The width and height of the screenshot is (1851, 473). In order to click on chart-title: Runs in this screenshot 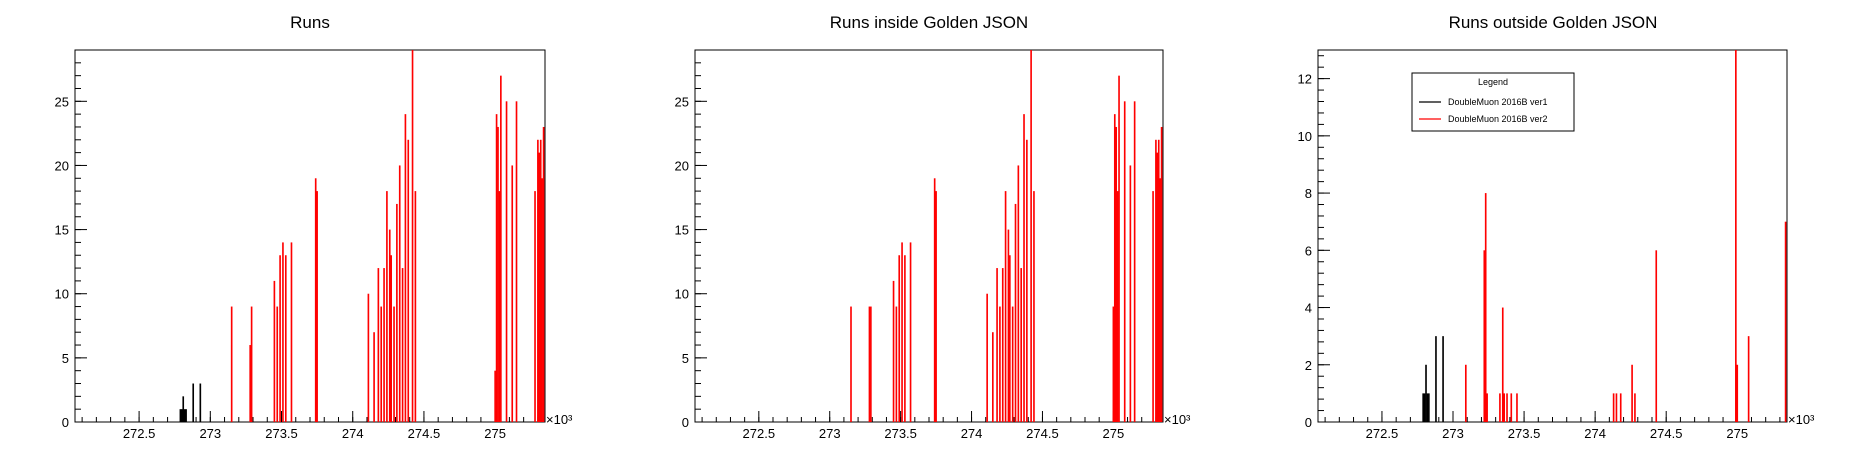, I will do `click(310, 22)`.